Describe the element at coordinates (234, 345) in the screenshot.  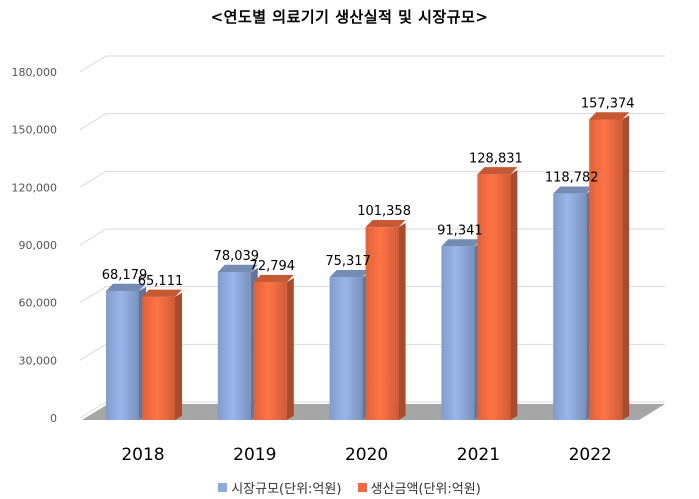
I see `bar-market-2019` at that location.